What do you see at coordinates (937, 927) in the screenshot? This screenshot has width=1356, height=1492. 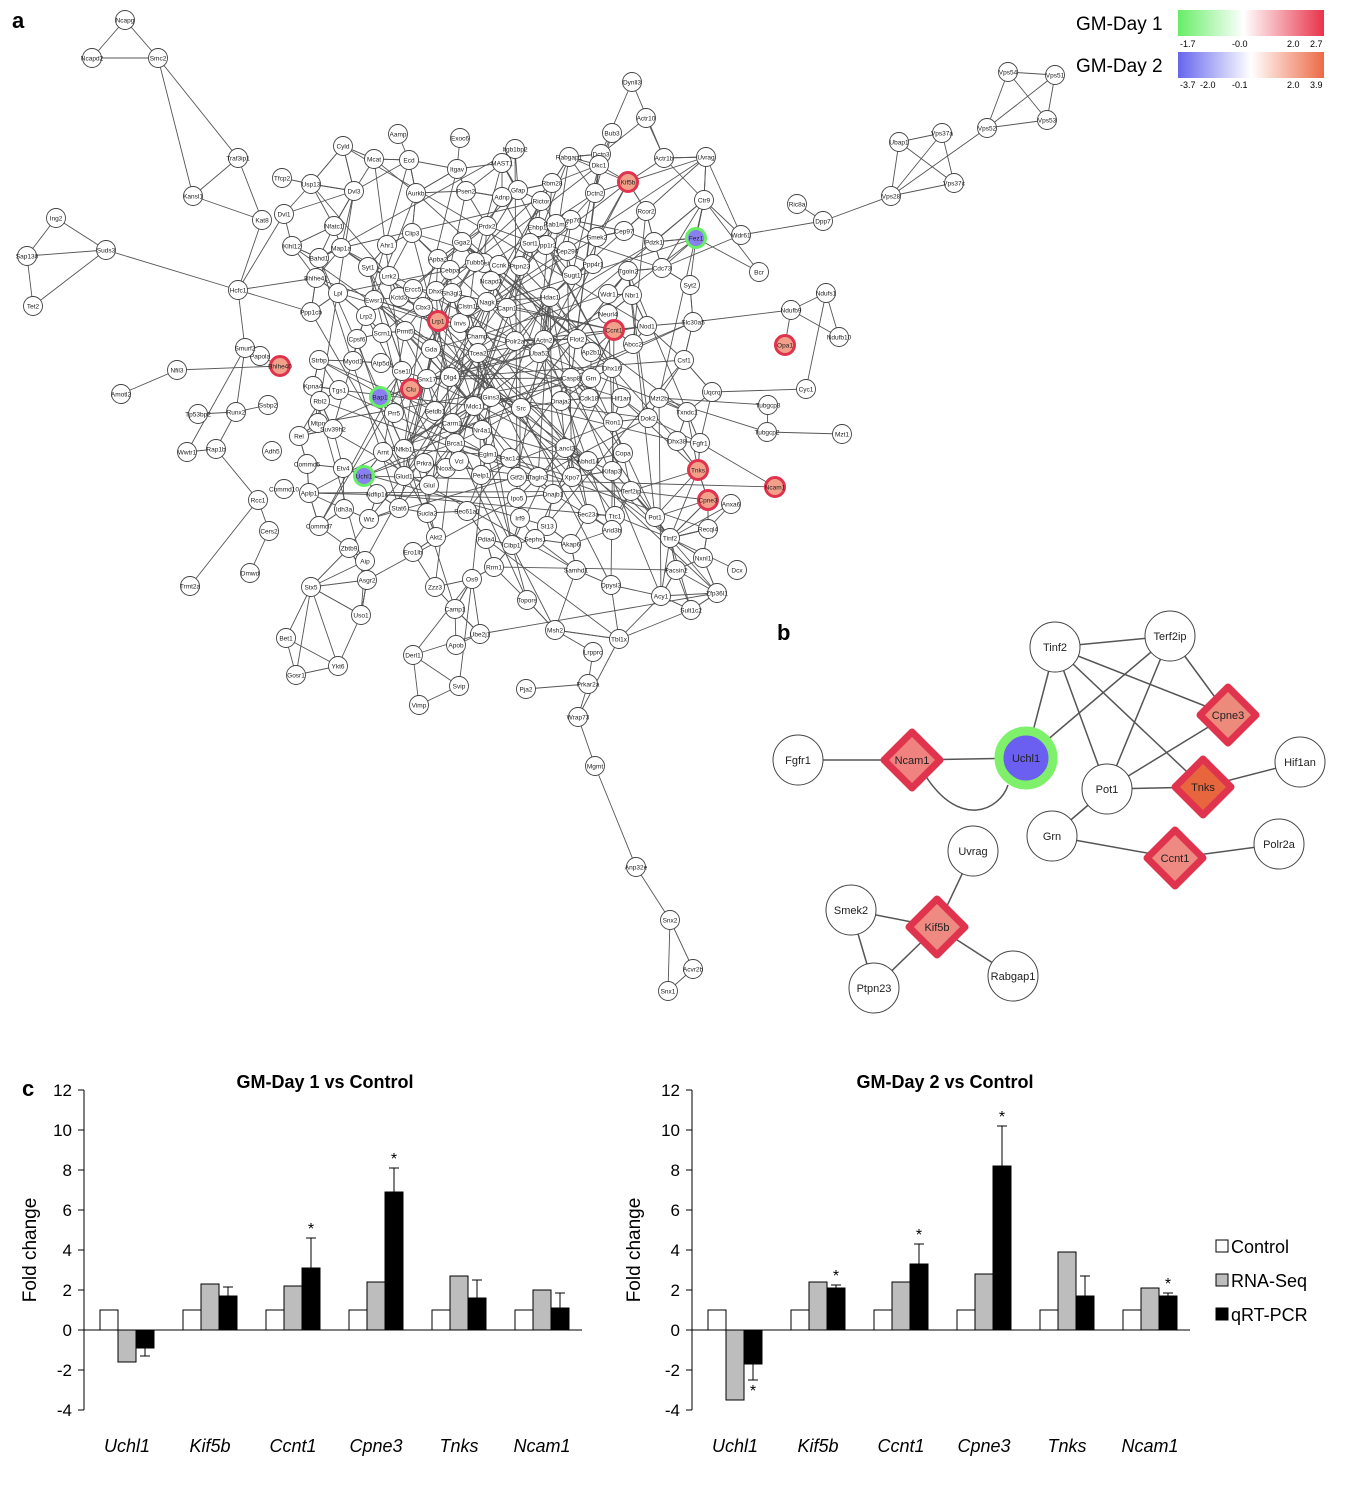 I see `network-b-node-kif5b: Kif5b` at bounding box center [937, 927].